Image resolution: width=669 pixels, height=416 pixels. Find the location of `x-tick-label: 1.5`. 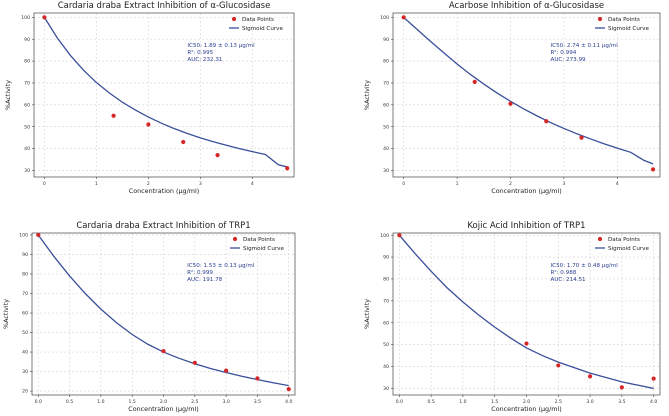

x-tick-label: 1.5 is located at coordinates (494, 402).